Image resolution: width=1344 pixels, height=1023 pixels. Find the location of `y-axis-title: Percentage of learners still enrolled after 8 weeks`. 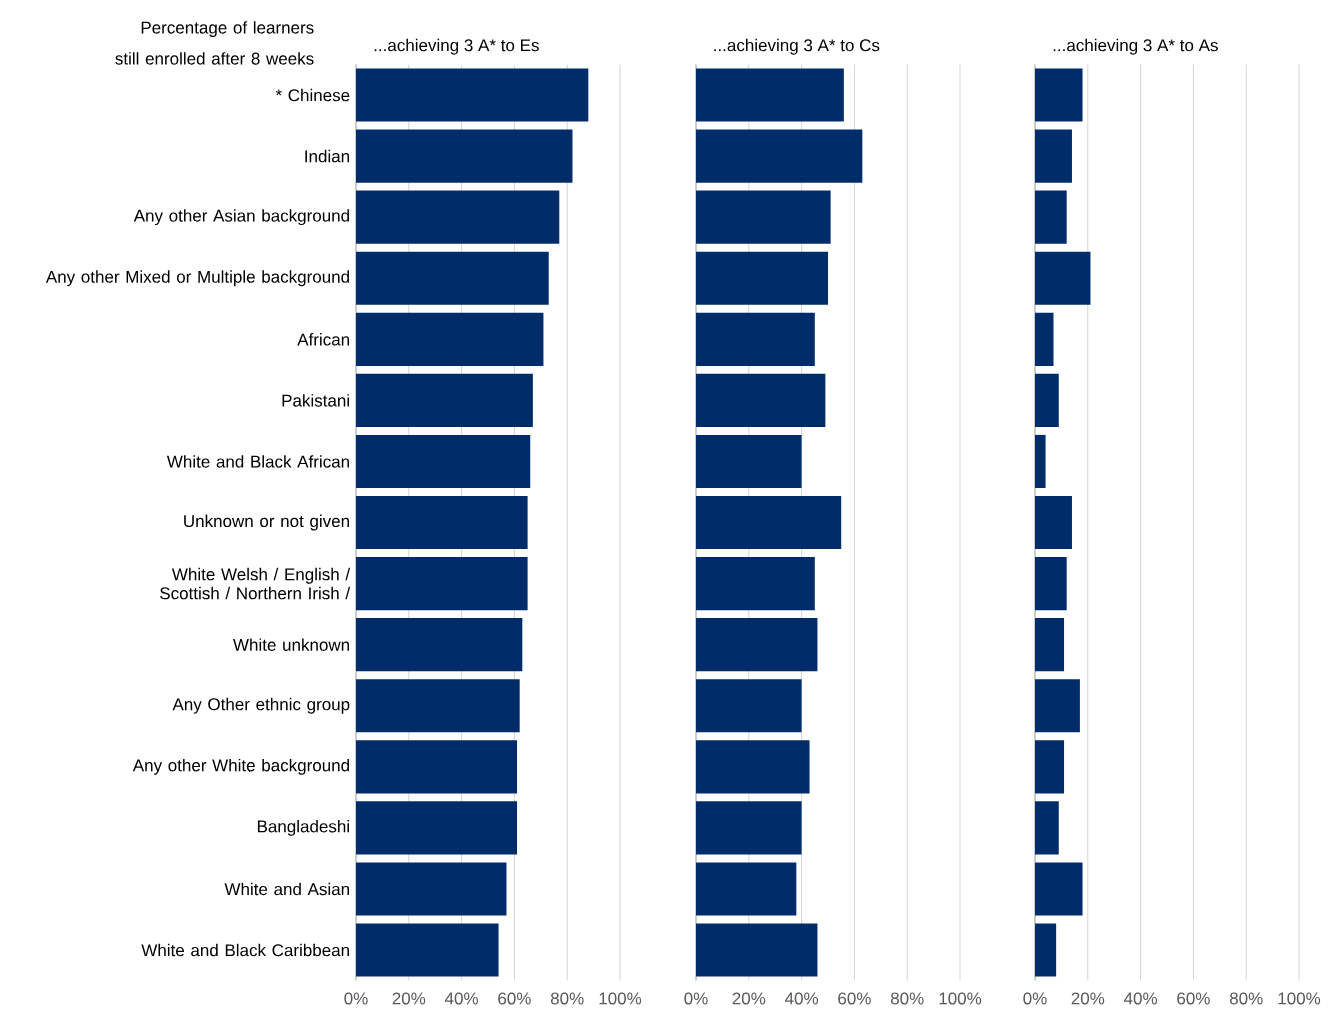

y-axis-title: Percentage of learners still enrolled after 8 weeks is located at coordinates (214, 43).